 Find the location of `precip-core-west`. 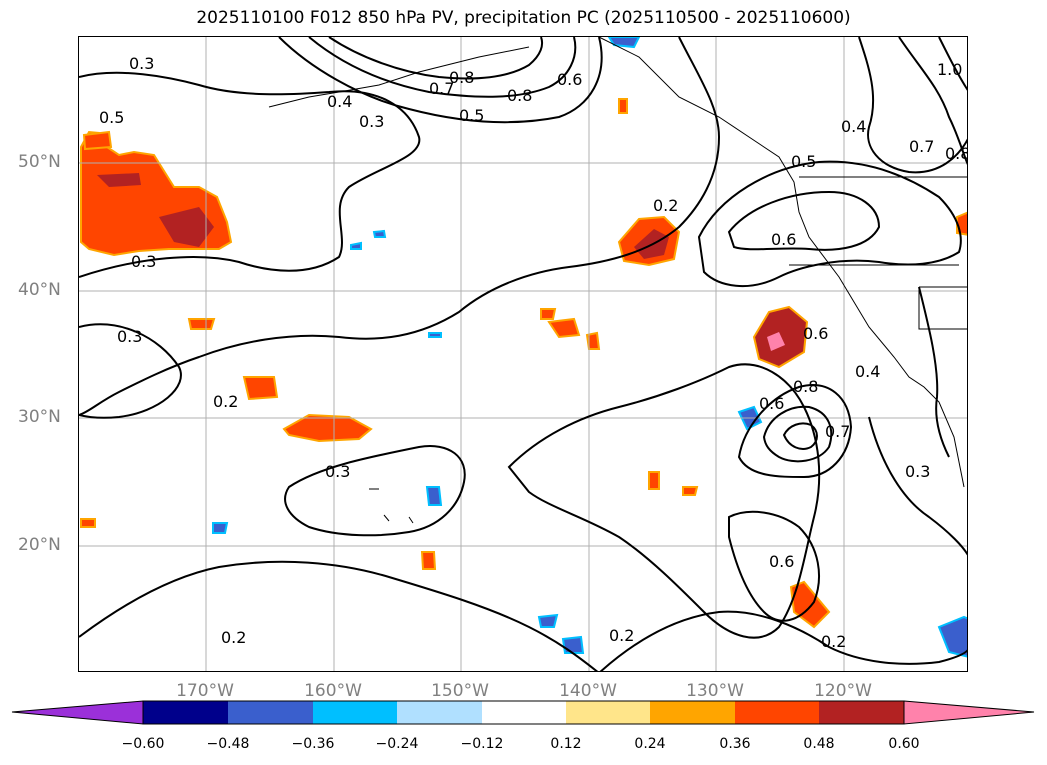

precip-core-west is located at coordinates (155, 210).